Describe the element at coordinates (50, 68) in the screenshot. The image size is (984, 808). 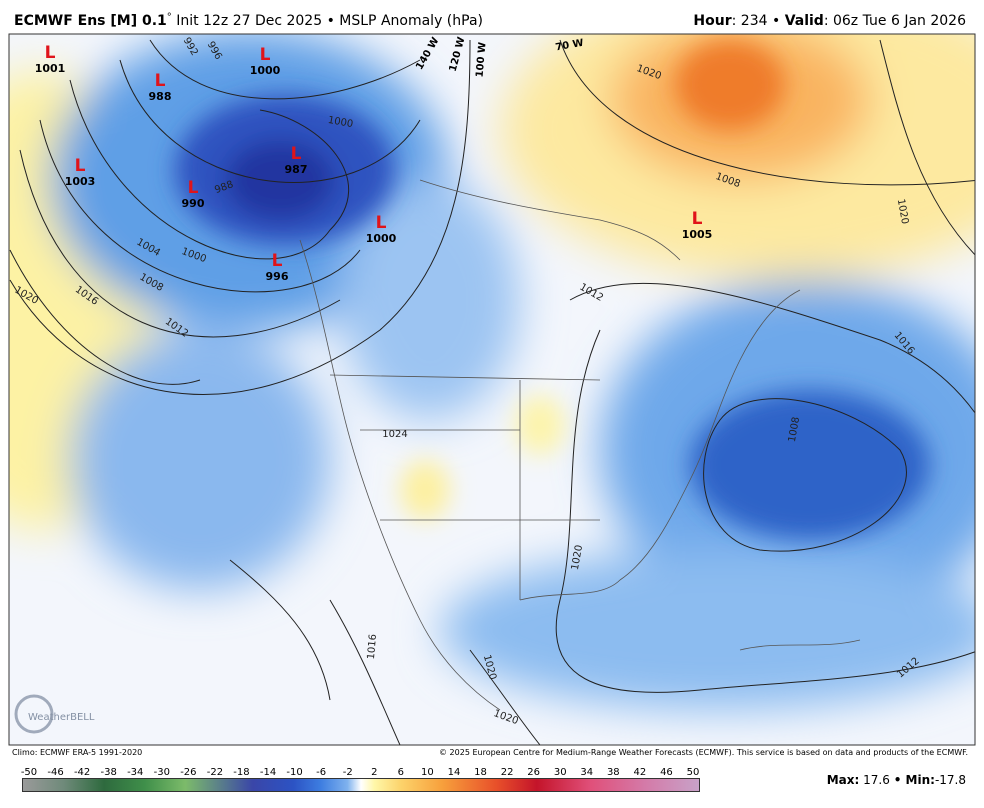
I see `low-pressure: 1001` at that location.